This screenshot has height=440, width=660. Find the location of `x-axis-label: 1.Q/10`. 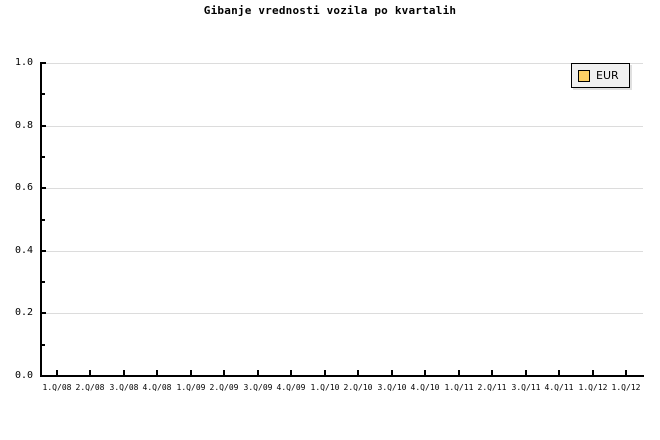

x-axis-label: 1.Q/10 is located at coordinates (325, 387).